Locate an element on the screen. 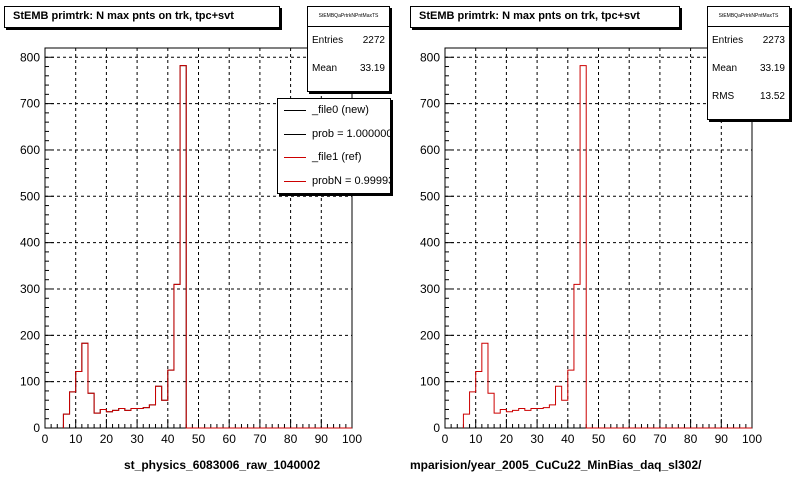 This screenshot has height=480, width=800. right-y-tick-label: 600 is located at coordinates (430, 150).